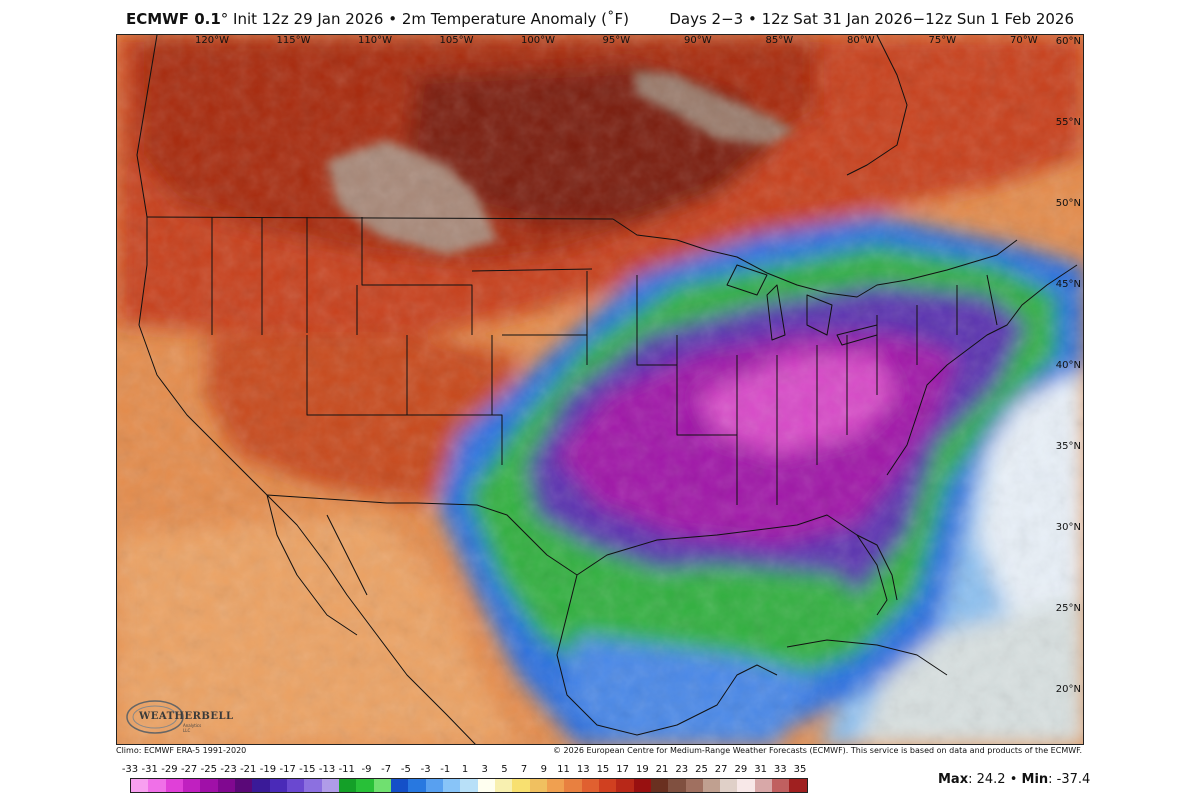 This screenshot has width=1204, height=808. Describe the element at coordinates (386, 769) in the screenshot. I see `scale-label: -7` at that location.